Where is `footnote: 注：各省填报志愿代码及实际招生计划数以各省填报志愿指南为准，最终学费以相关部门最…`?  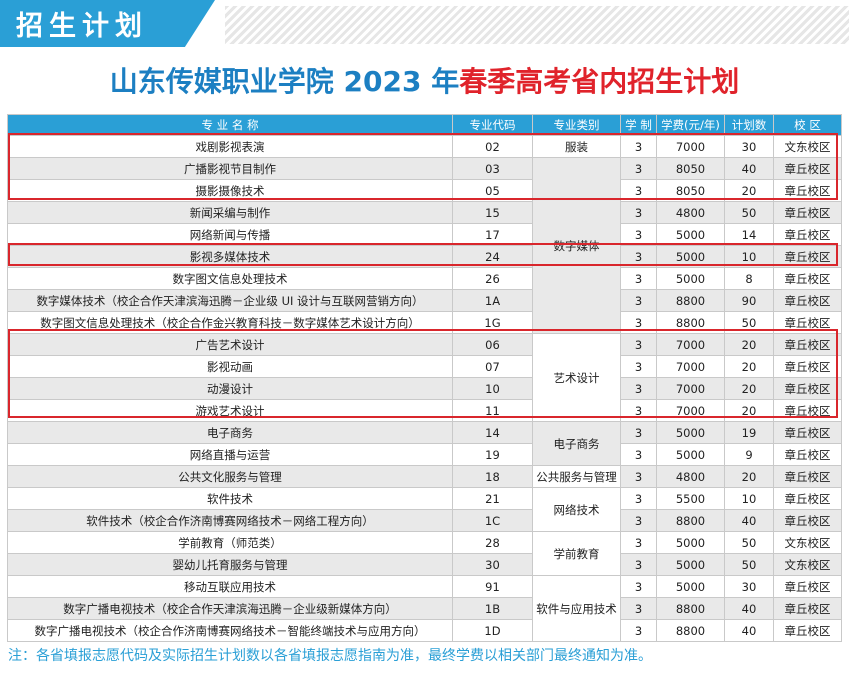 footnote: 注：各省填报志愿代码及实际招生计划数以各省填报志愿指南为准，最终学费以相关部门最… is located at coordinates (330, 656).